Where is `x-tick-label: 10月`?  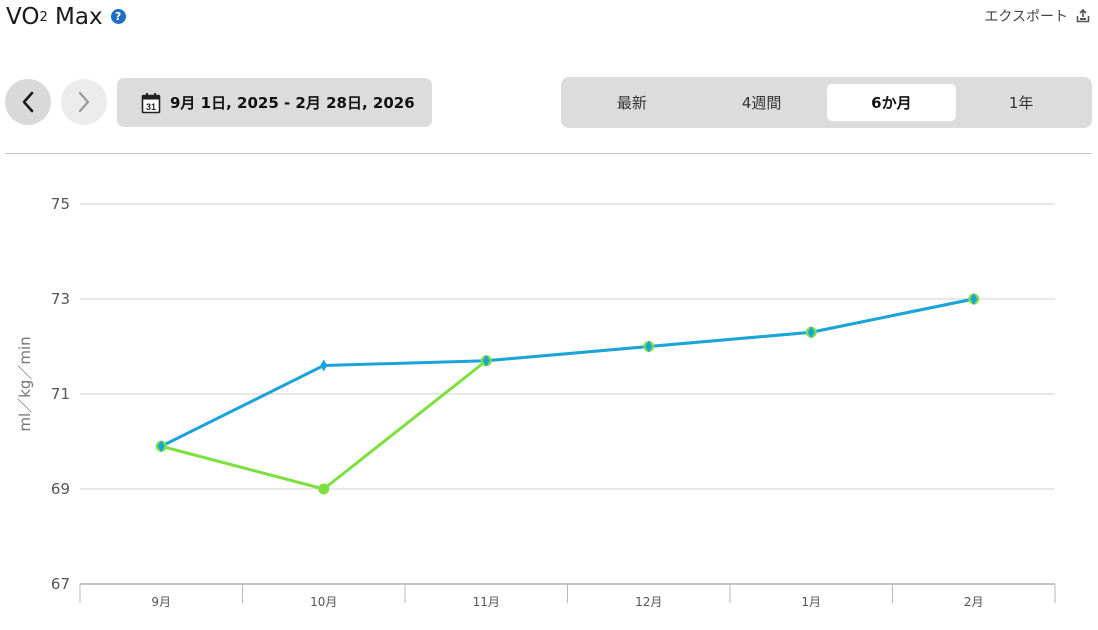
x-tick-label: 10月 is located at coordinates (323, 602).